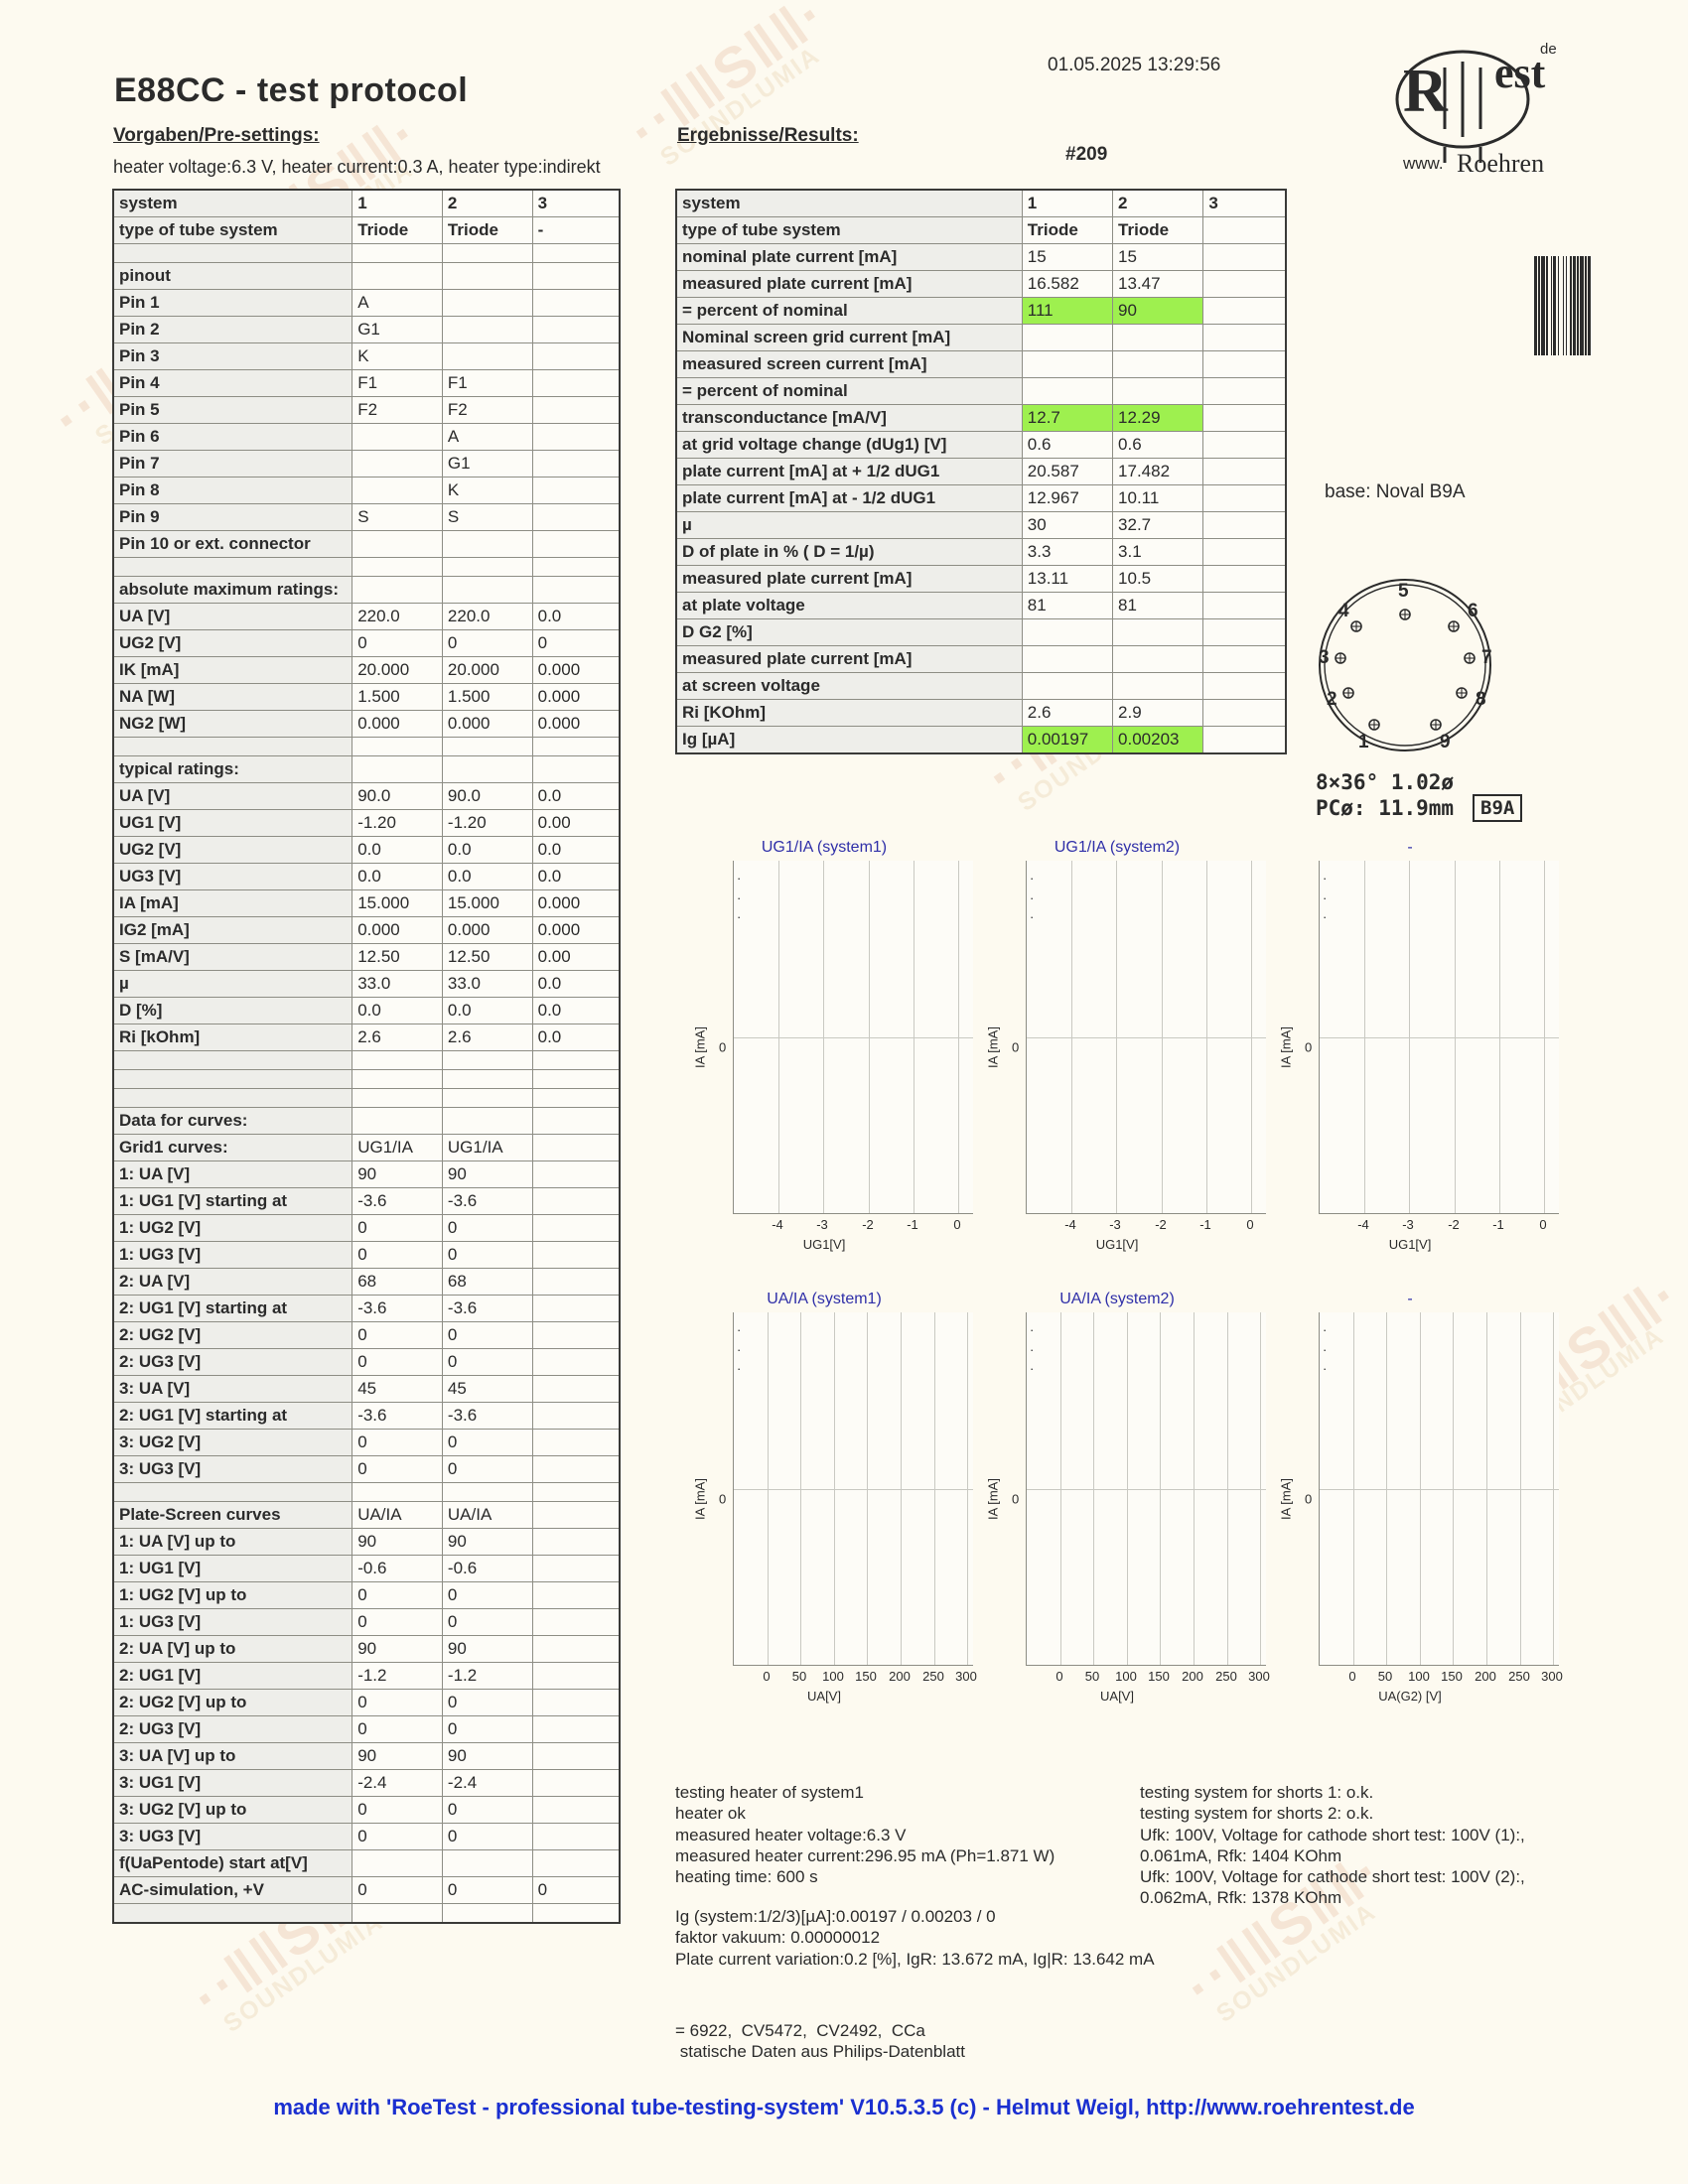  What do you see at coordinates (487, 984) in the screenshot?
I see `row-value-2: 33.0` at bounding box center [487, 984].